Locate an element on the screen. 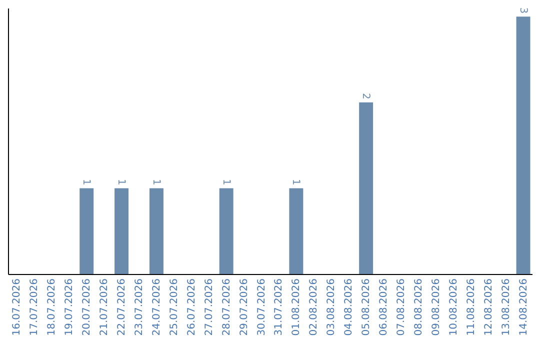 The width and height of the screenshot is (540, 340). x-tick-label: 30.07.2026 is located at coordinates (262, 307).